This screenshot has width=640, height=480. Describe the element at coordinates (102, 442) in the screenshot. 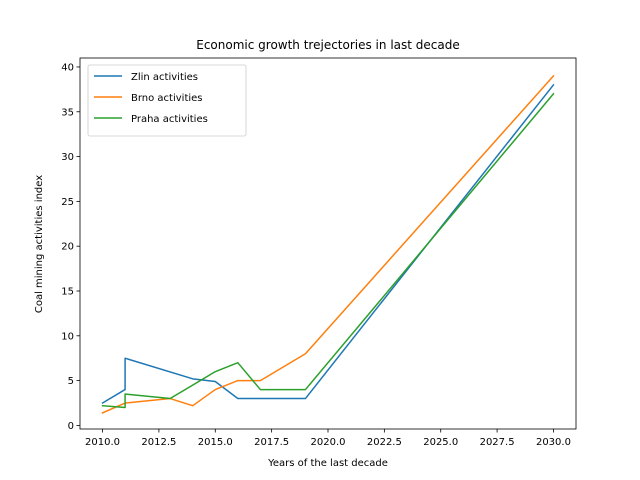

I see `x-tick-label: 2010.0` at that location.